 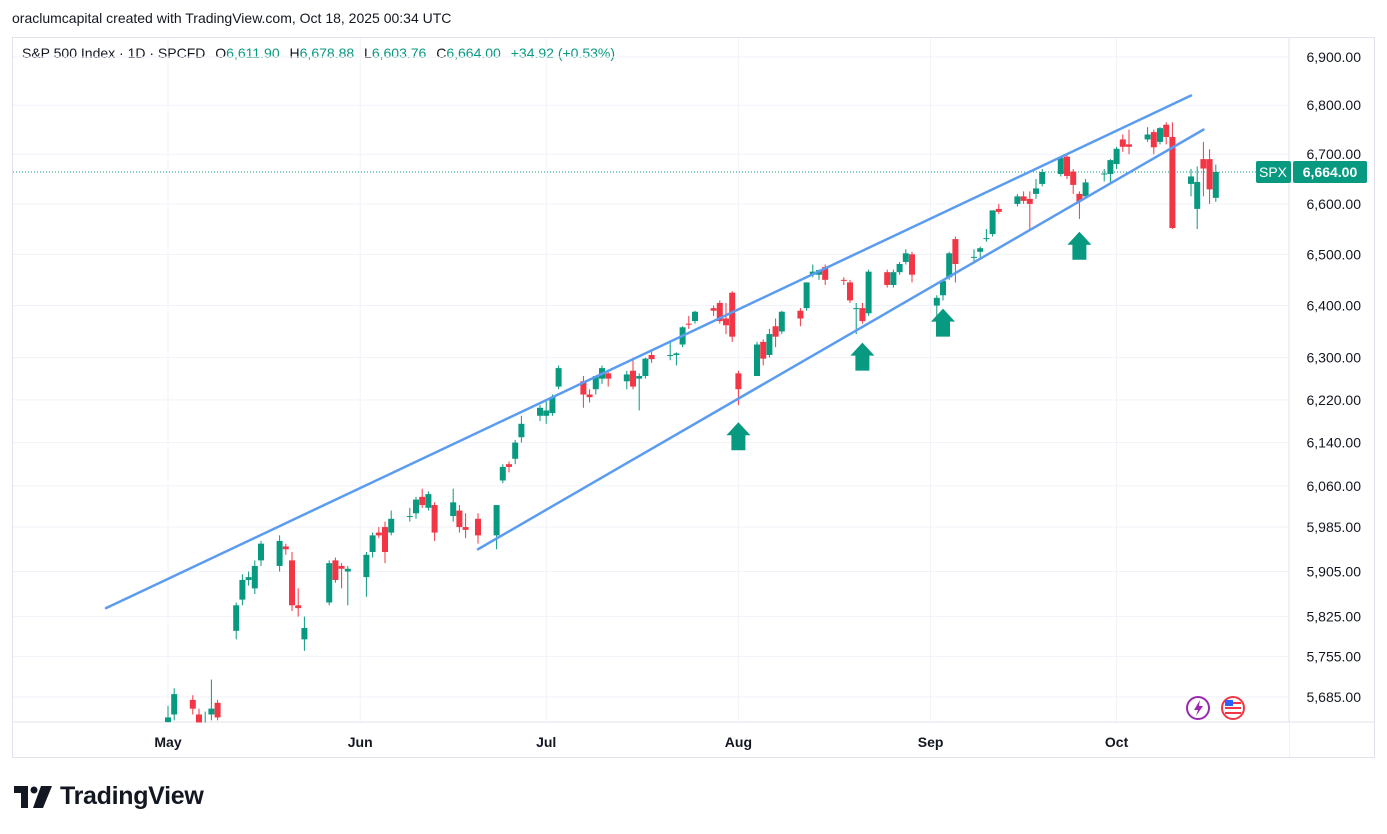 What do you see at coordinates (360, 742) in the screenshot?
I see `x-tick-label: Jun` at bounding box center [360, 742].